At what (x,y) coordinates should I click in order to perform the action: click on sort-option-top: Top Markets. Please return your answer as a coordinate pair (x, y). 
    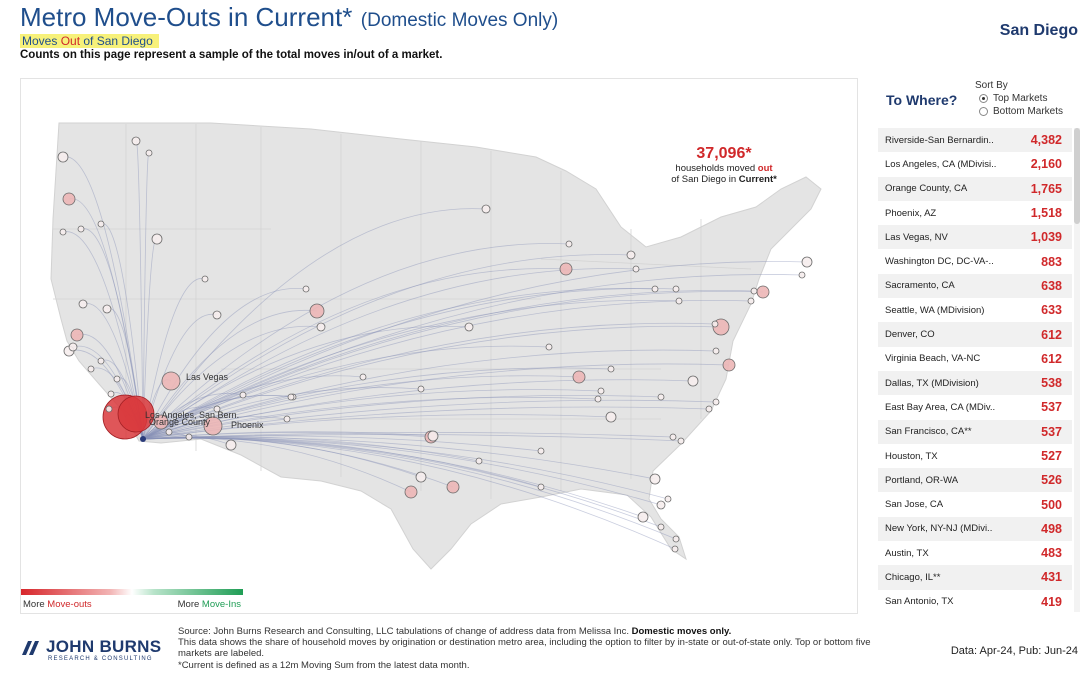
    Looking at the image, I should click on (1021, 98).